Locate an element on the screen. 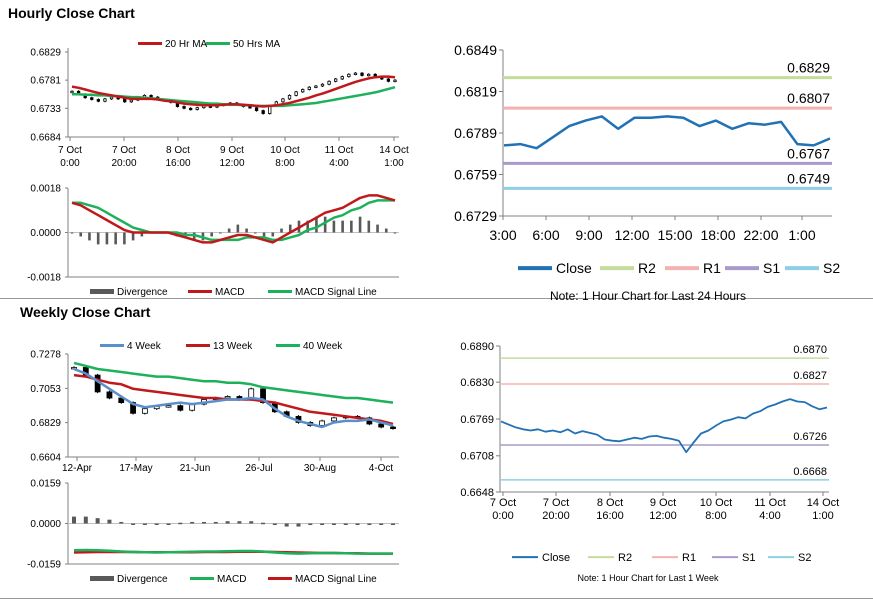 The width and height of the screenshot is (873, 601). weekly_levels-level-s1-label: 0.6726 is located at coordinates (810, 437).